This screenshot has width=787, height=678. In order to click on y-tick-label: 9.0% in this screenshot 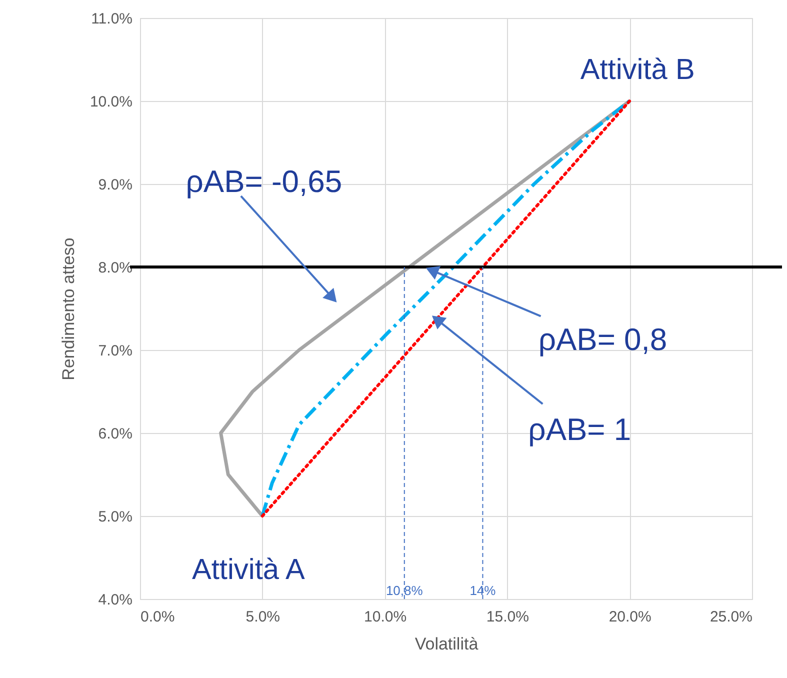, I will do `click(115, 185)`.